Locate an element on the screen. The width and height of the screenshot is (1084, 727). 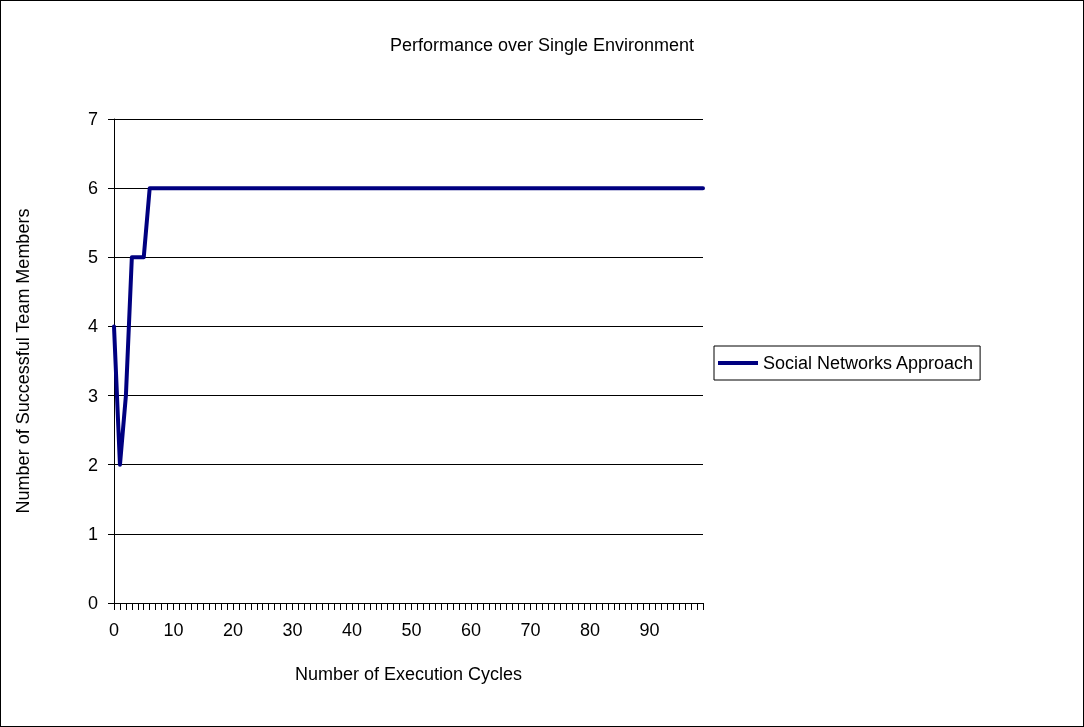
y-tick-label: 5 is located at coordinates (92, 257).